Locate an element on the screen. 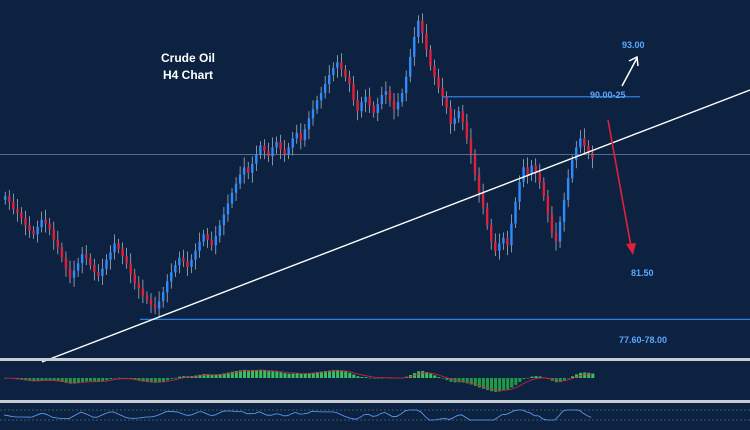  level-label-77-60: 77.60-78.00 is located at coordinates (643, 340).